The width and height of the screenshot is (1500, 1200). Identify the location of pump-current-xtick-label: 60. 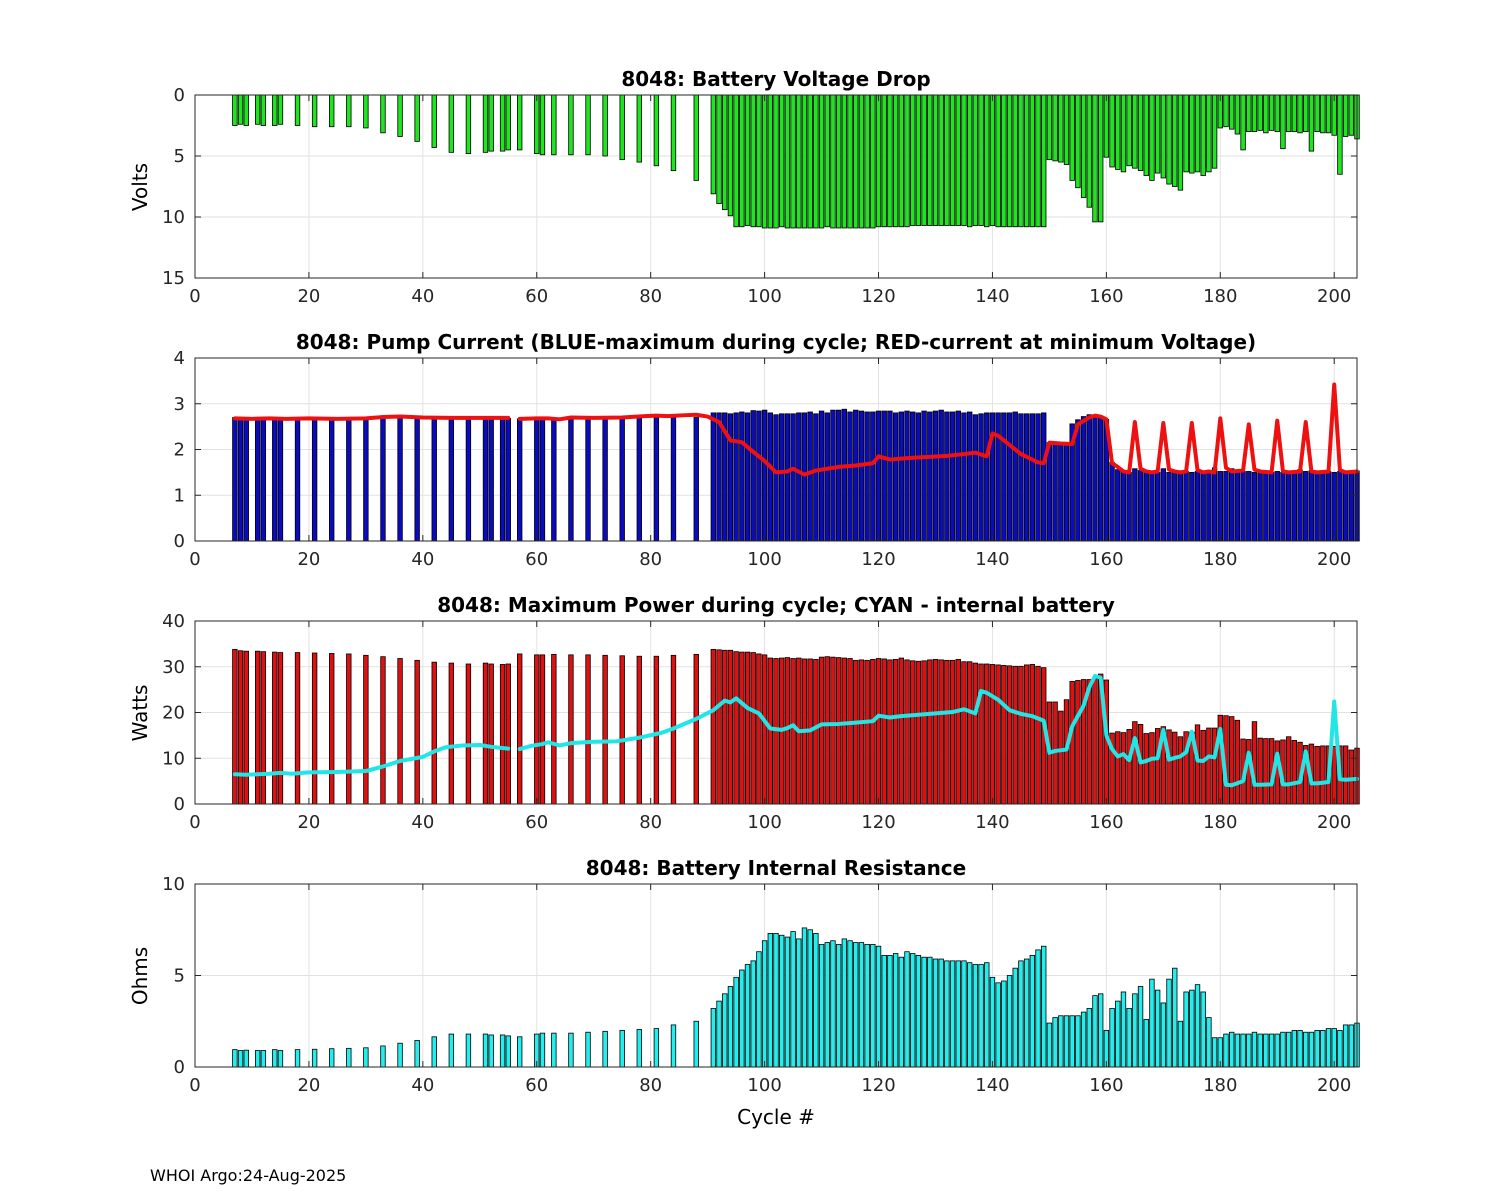
(536, 559).